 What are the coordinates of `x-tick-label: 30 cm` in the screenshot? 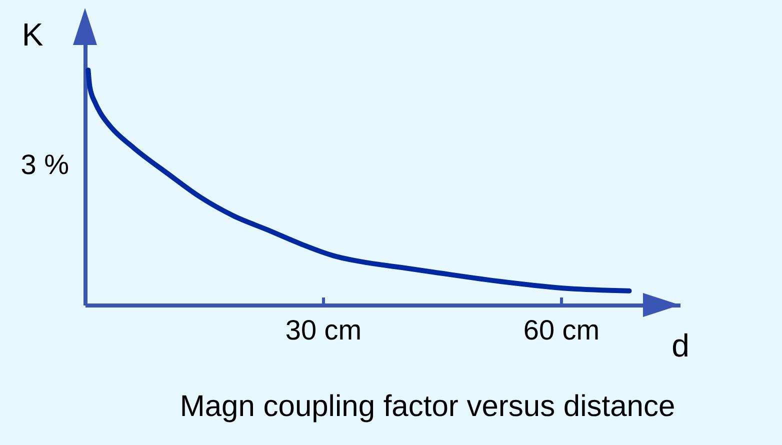 It's located at (323, 330).